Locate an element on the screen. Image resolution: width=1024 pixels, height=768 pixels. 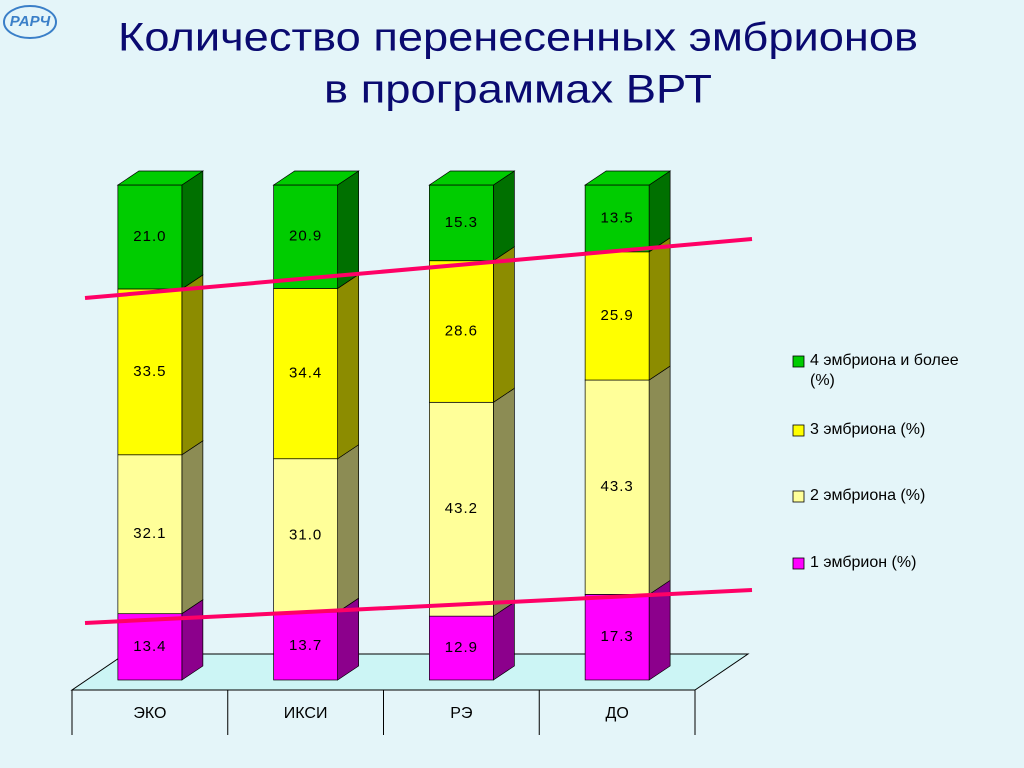
data-label: 25.9 is located at coordinates (617, 315).